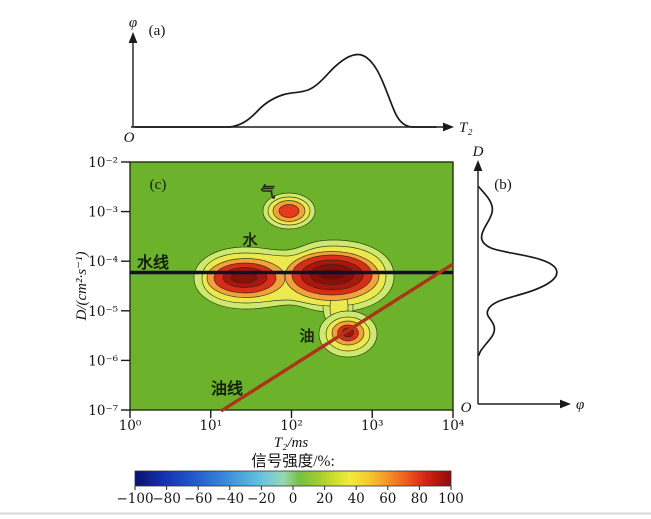  I want to click on panel-b-tag: (b), so click(503, 185).